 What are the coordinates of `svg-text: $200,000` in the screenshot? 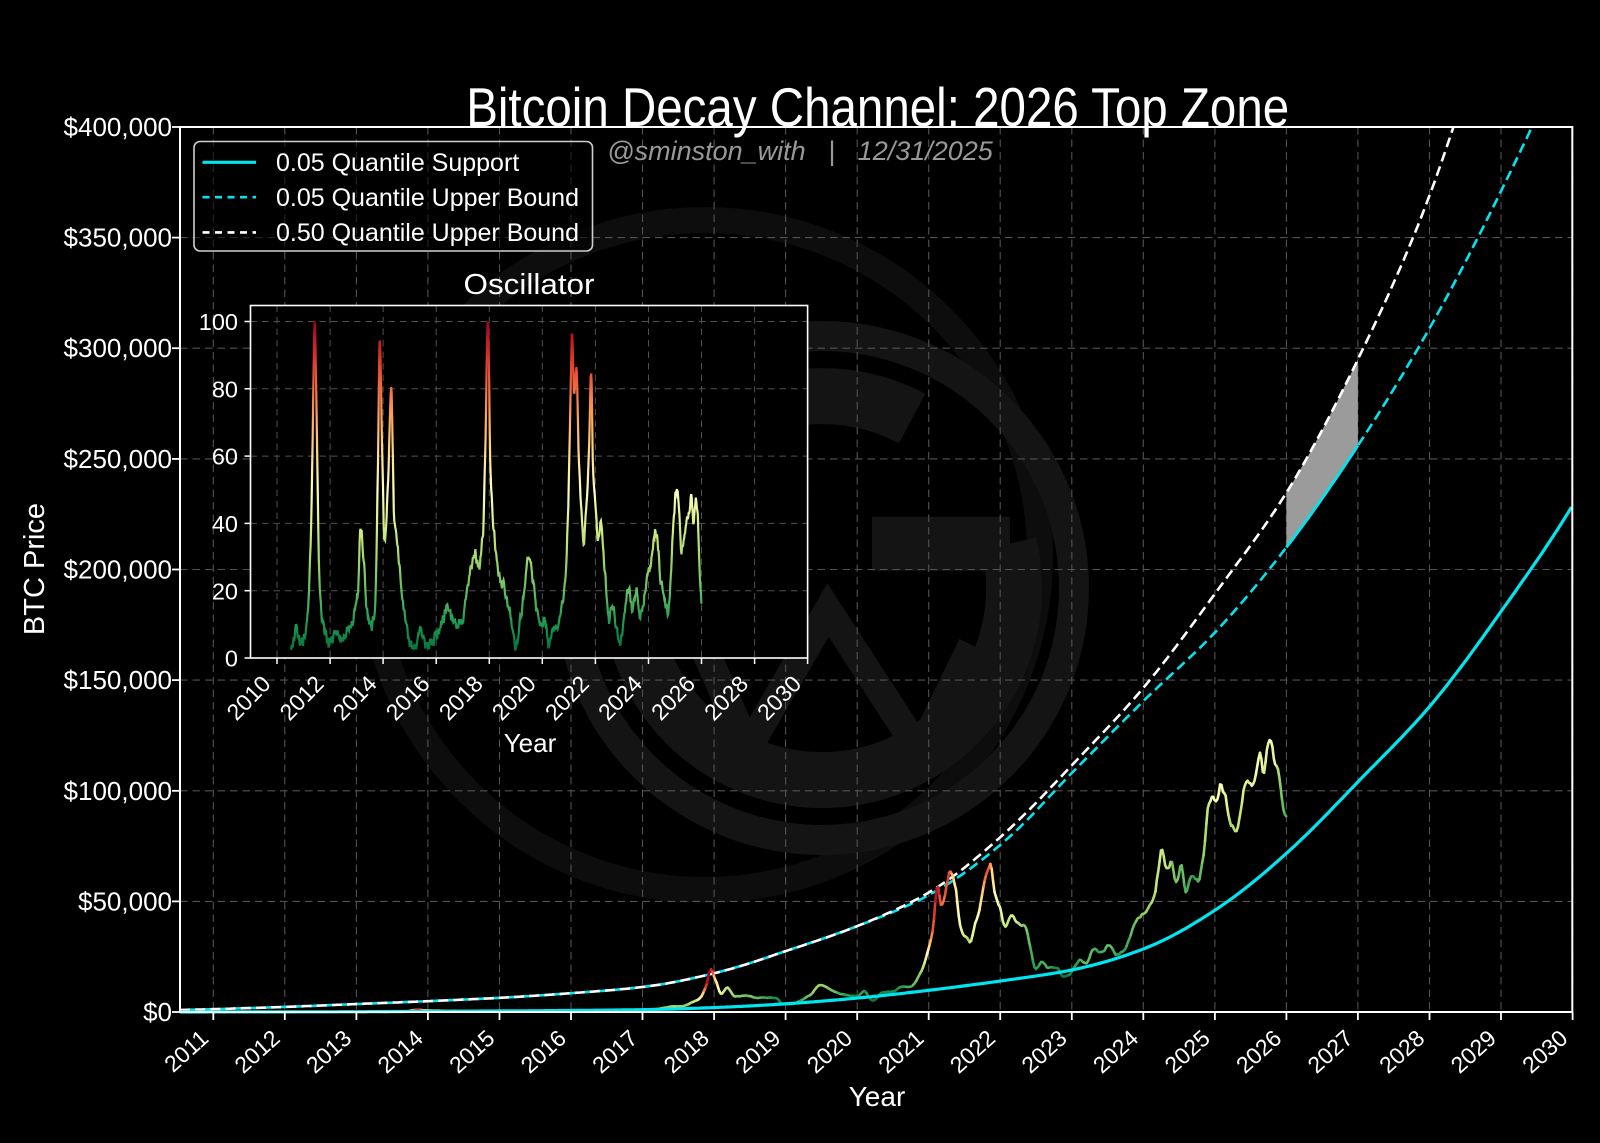 It's located at (118, 570).